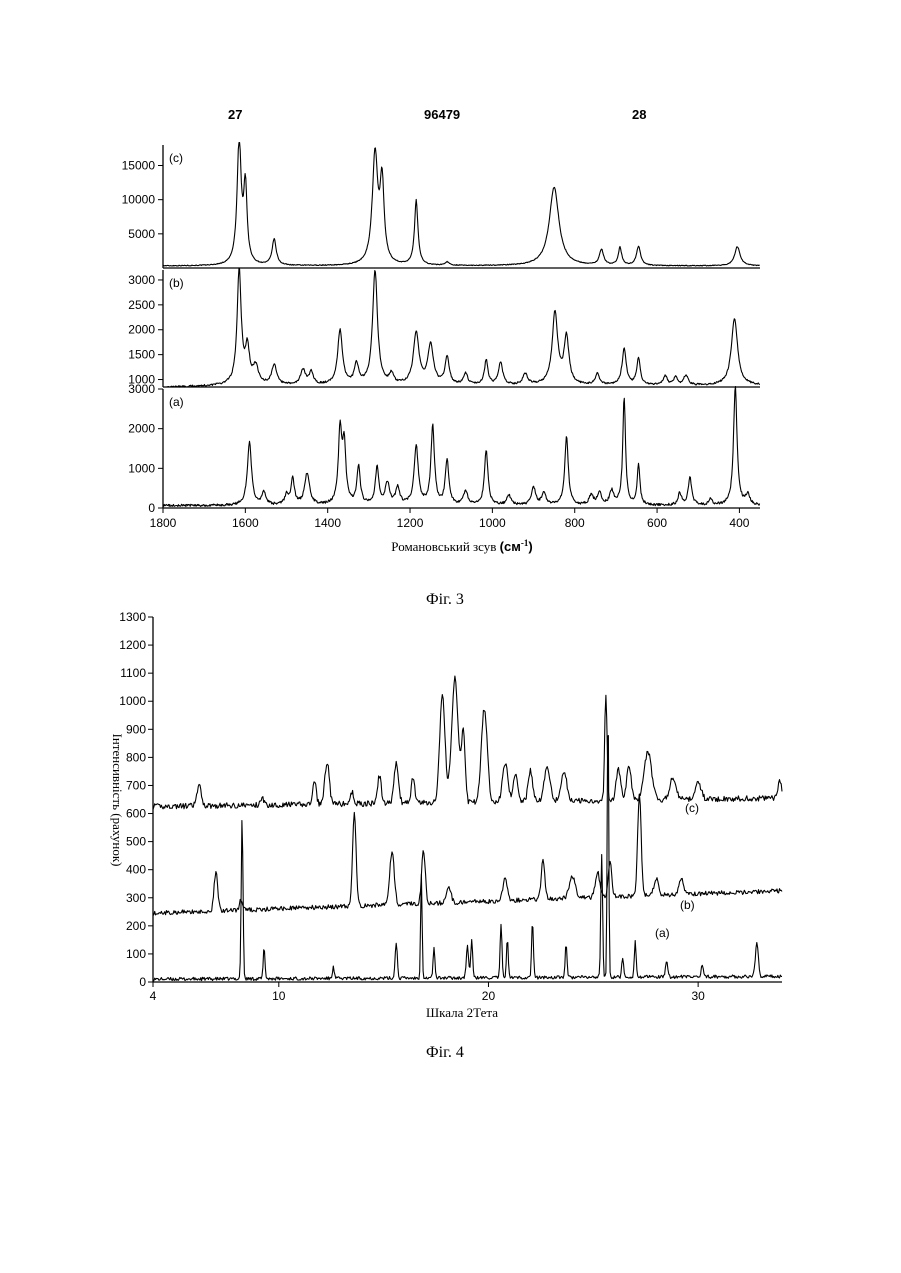 This screenshot has height=1273, width=901. Describe the element at coordinates (136, 814) in the screenshot. I see `xrd-y-tick-label: 600` at that location.